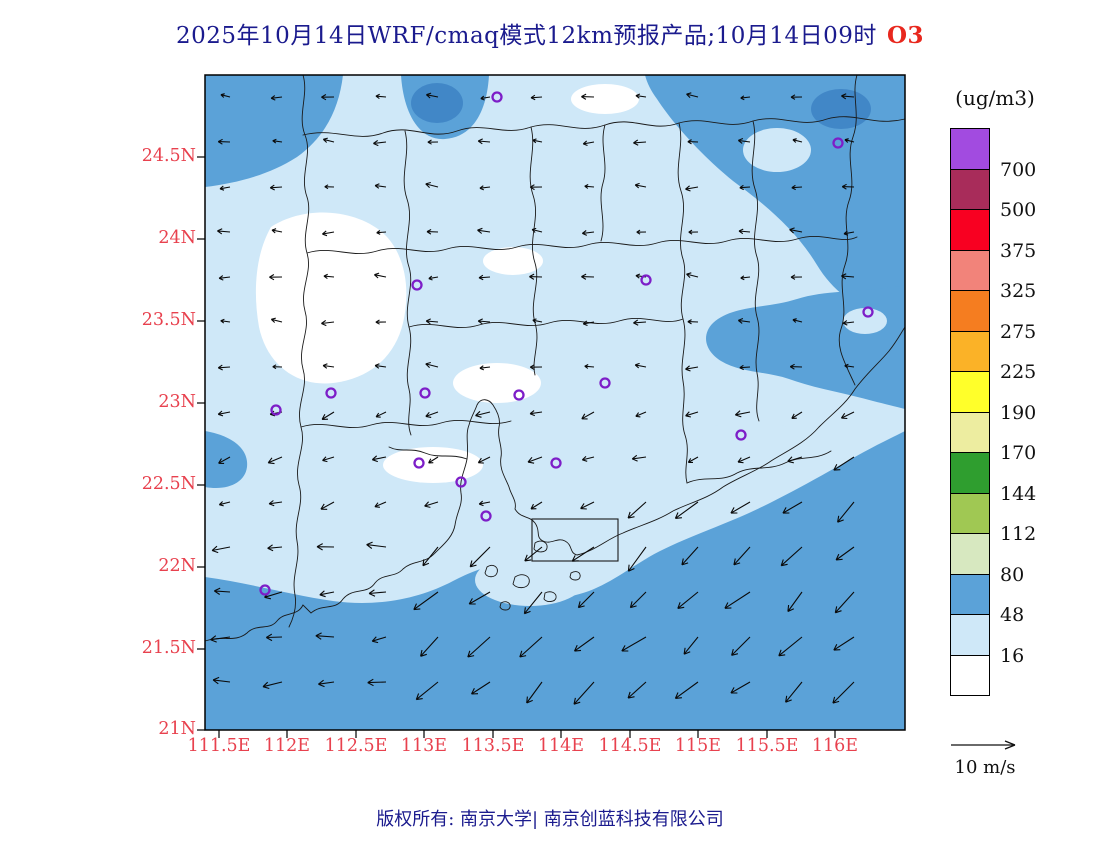  I want to click on lon-axis-label: 114E, so click(561, 746).